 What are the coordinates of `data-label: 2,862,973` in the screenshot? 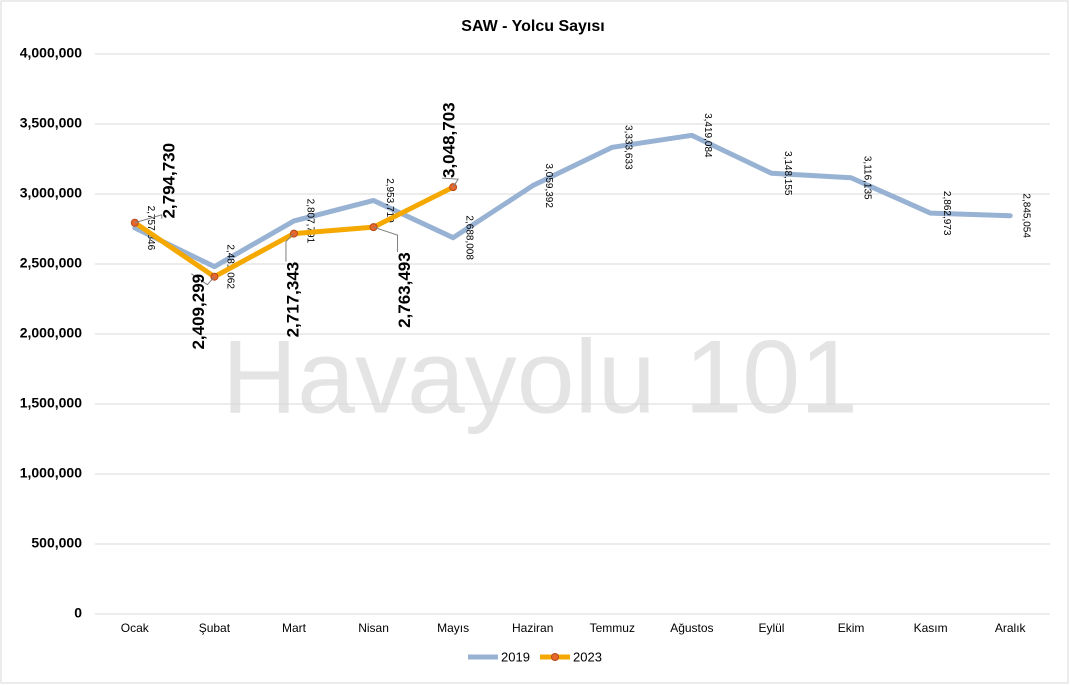 It's located at (946, 213).